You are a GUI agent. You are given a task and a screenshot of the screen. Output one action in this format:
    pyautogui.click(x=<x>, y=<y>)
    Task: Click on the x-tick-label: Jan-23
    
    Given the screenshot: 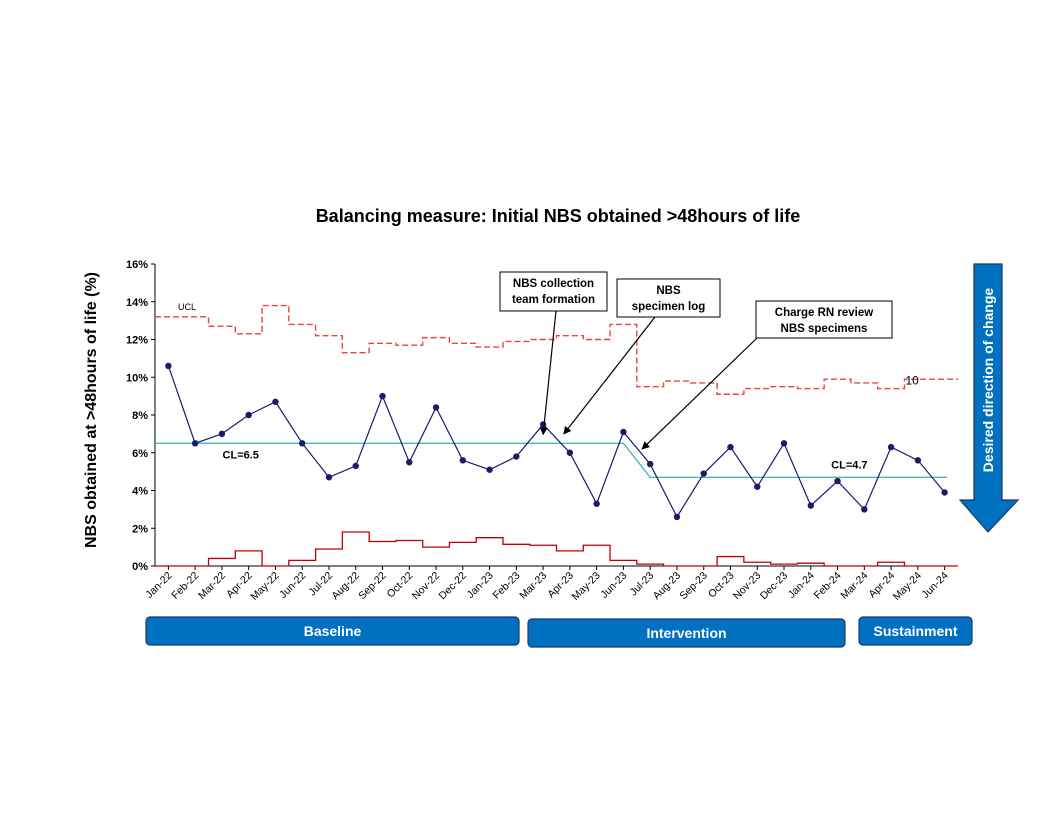 What is the action you would take?
    pyautogui.click(x=480, y=585)
    